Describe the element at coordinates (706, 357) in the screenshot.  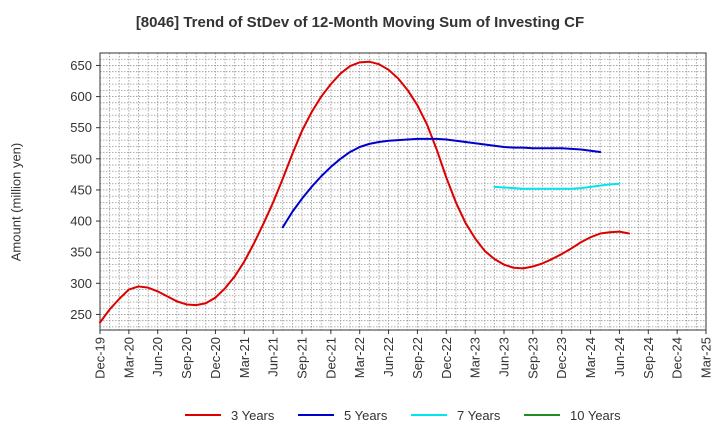
I see `x-tick-label: Mar-25` at that location.